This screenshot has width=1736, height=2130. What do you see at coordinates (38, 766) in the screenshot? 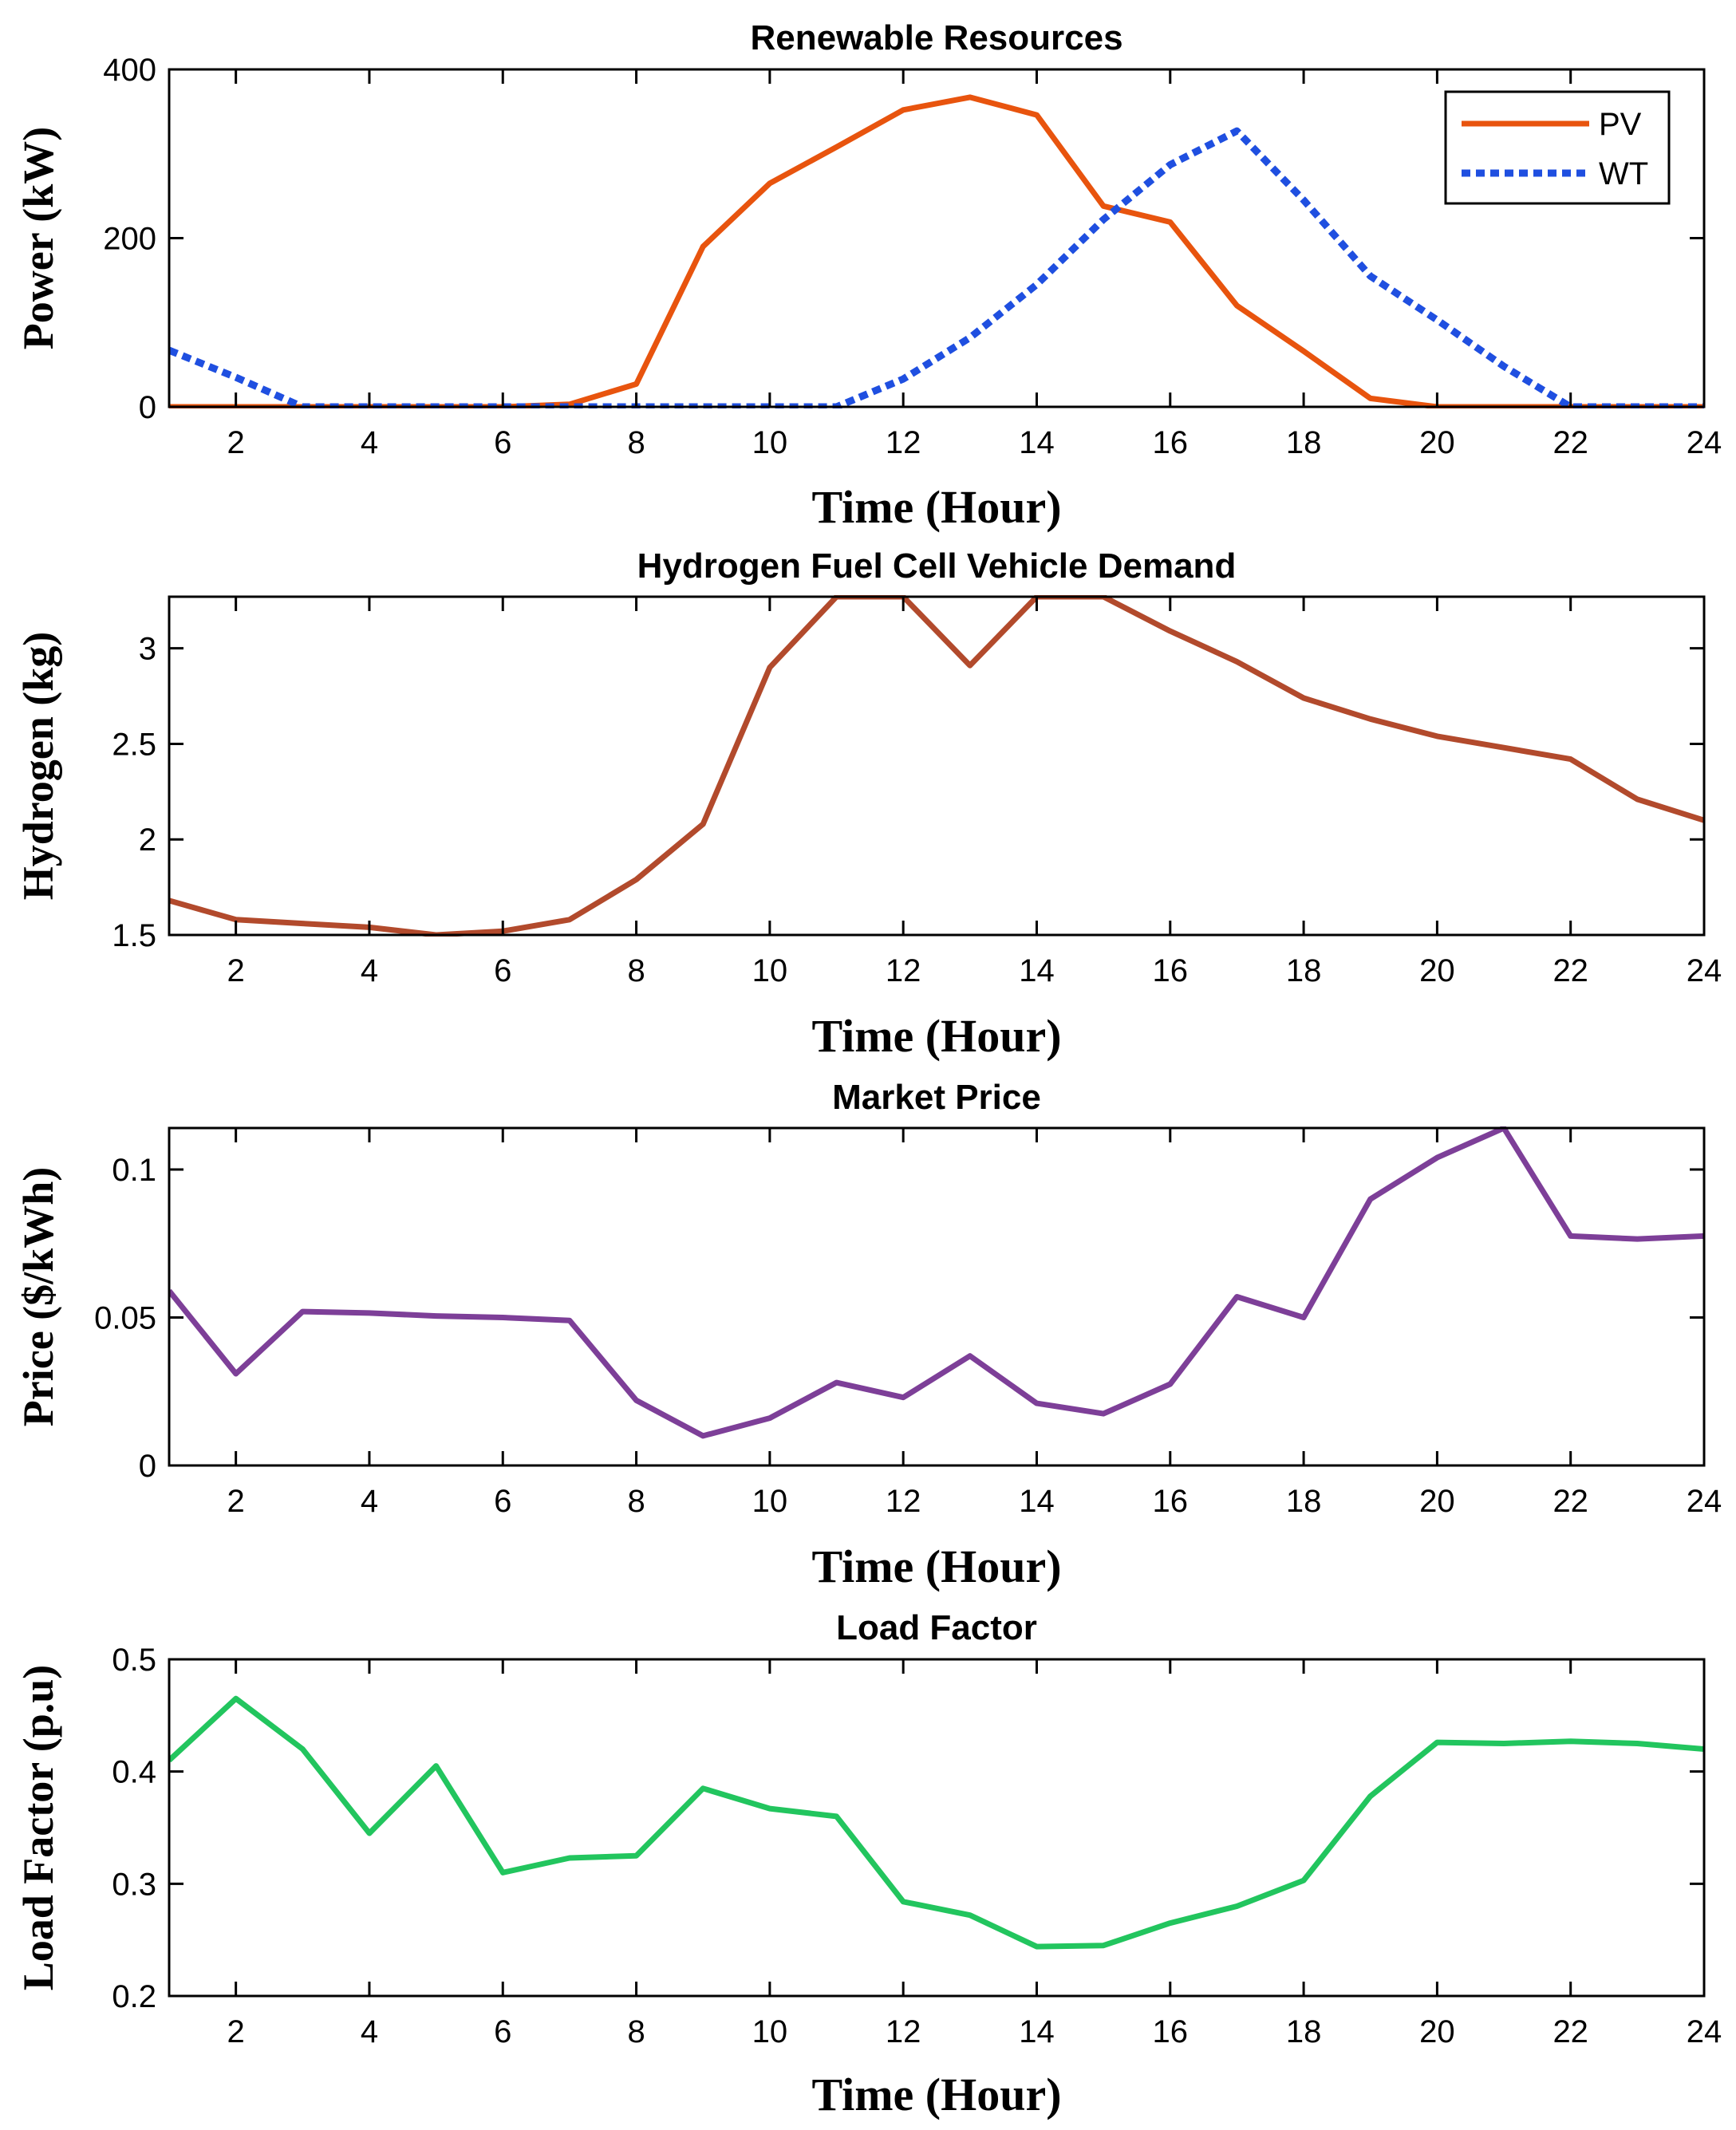
I see `y-axis-label: Hydrogen (kg)` at bounding box center [38, 766].